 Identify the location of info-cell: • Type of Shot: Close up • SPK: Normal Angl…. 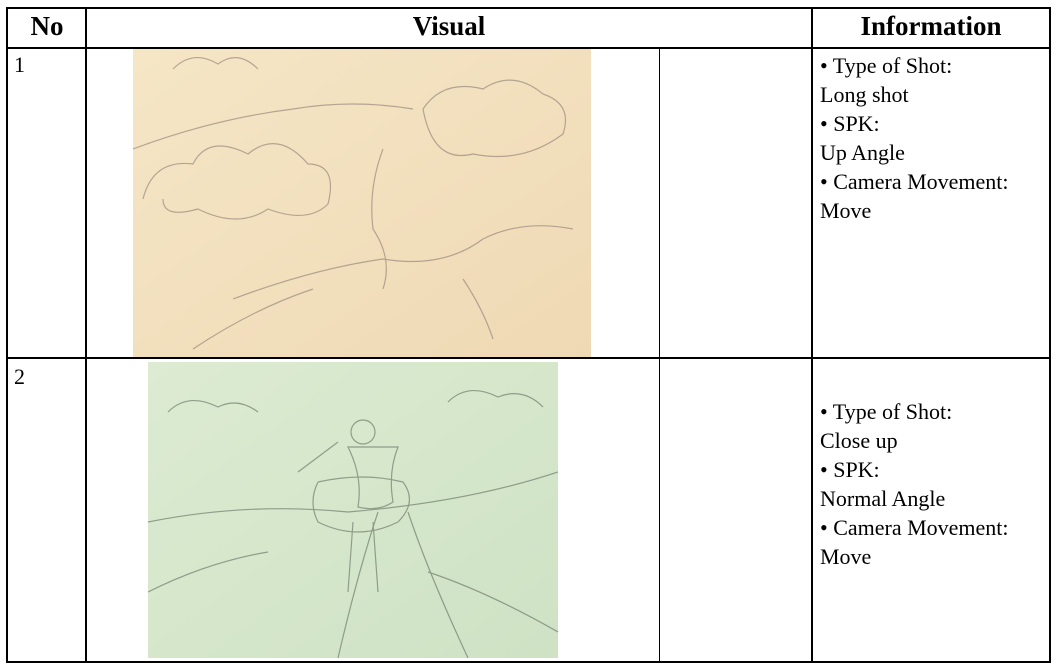
(914, 484).